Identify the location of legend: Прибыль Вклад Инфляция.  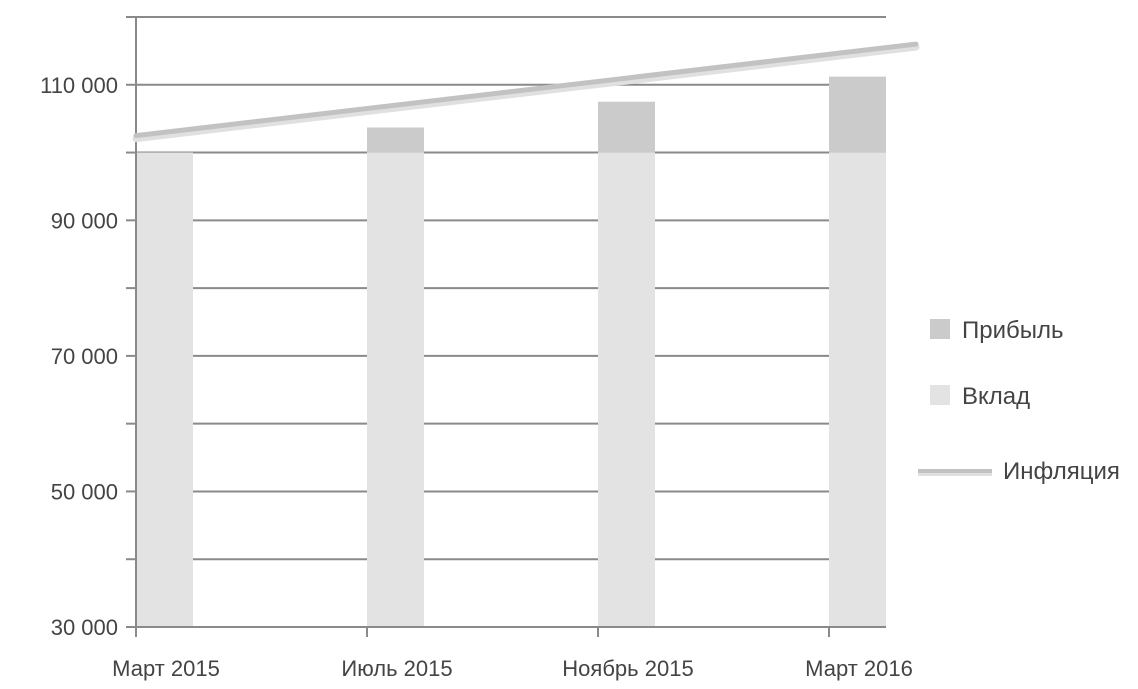
(1019, 401).